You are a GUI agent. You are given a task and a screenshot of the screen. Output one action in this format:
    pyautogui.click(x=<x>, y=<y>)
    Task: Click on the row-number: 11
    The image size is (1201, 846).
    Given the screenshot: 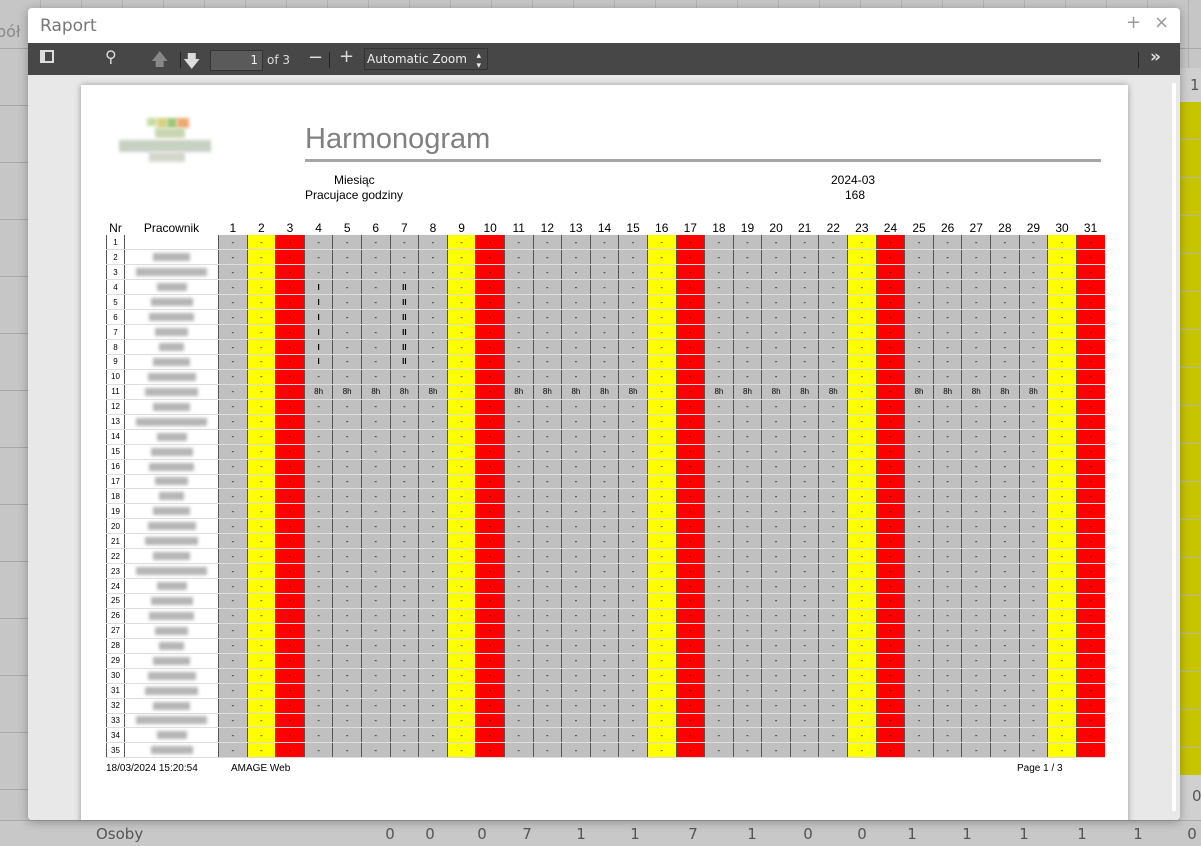 What is the action you would take?
    pyautogui.click(x=115, y=392)
    